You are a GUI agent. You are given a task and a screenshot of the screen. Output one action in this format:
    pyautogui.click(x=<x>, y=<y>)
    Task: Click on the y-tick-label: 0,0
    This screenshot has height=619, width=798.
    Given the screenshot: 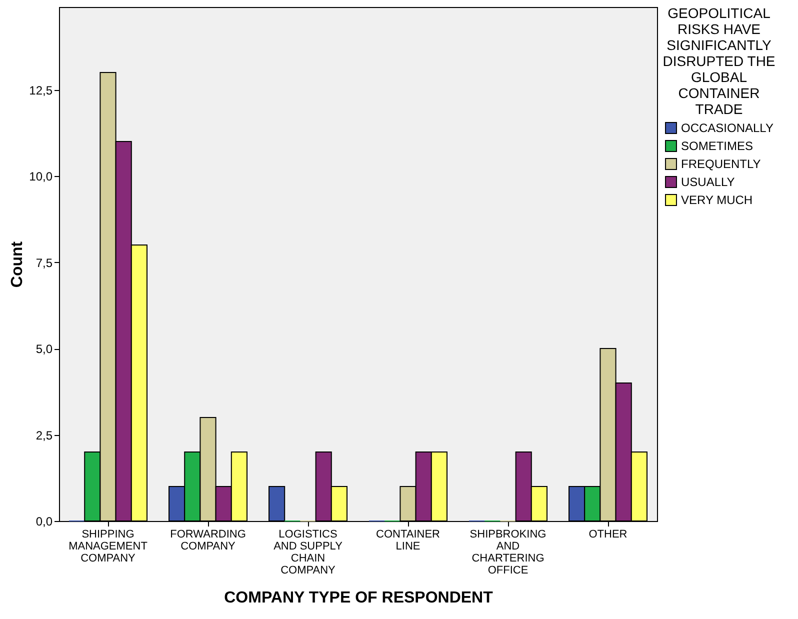 What is the action you would take?
    pyautogui.click(x=44, y=521)
    